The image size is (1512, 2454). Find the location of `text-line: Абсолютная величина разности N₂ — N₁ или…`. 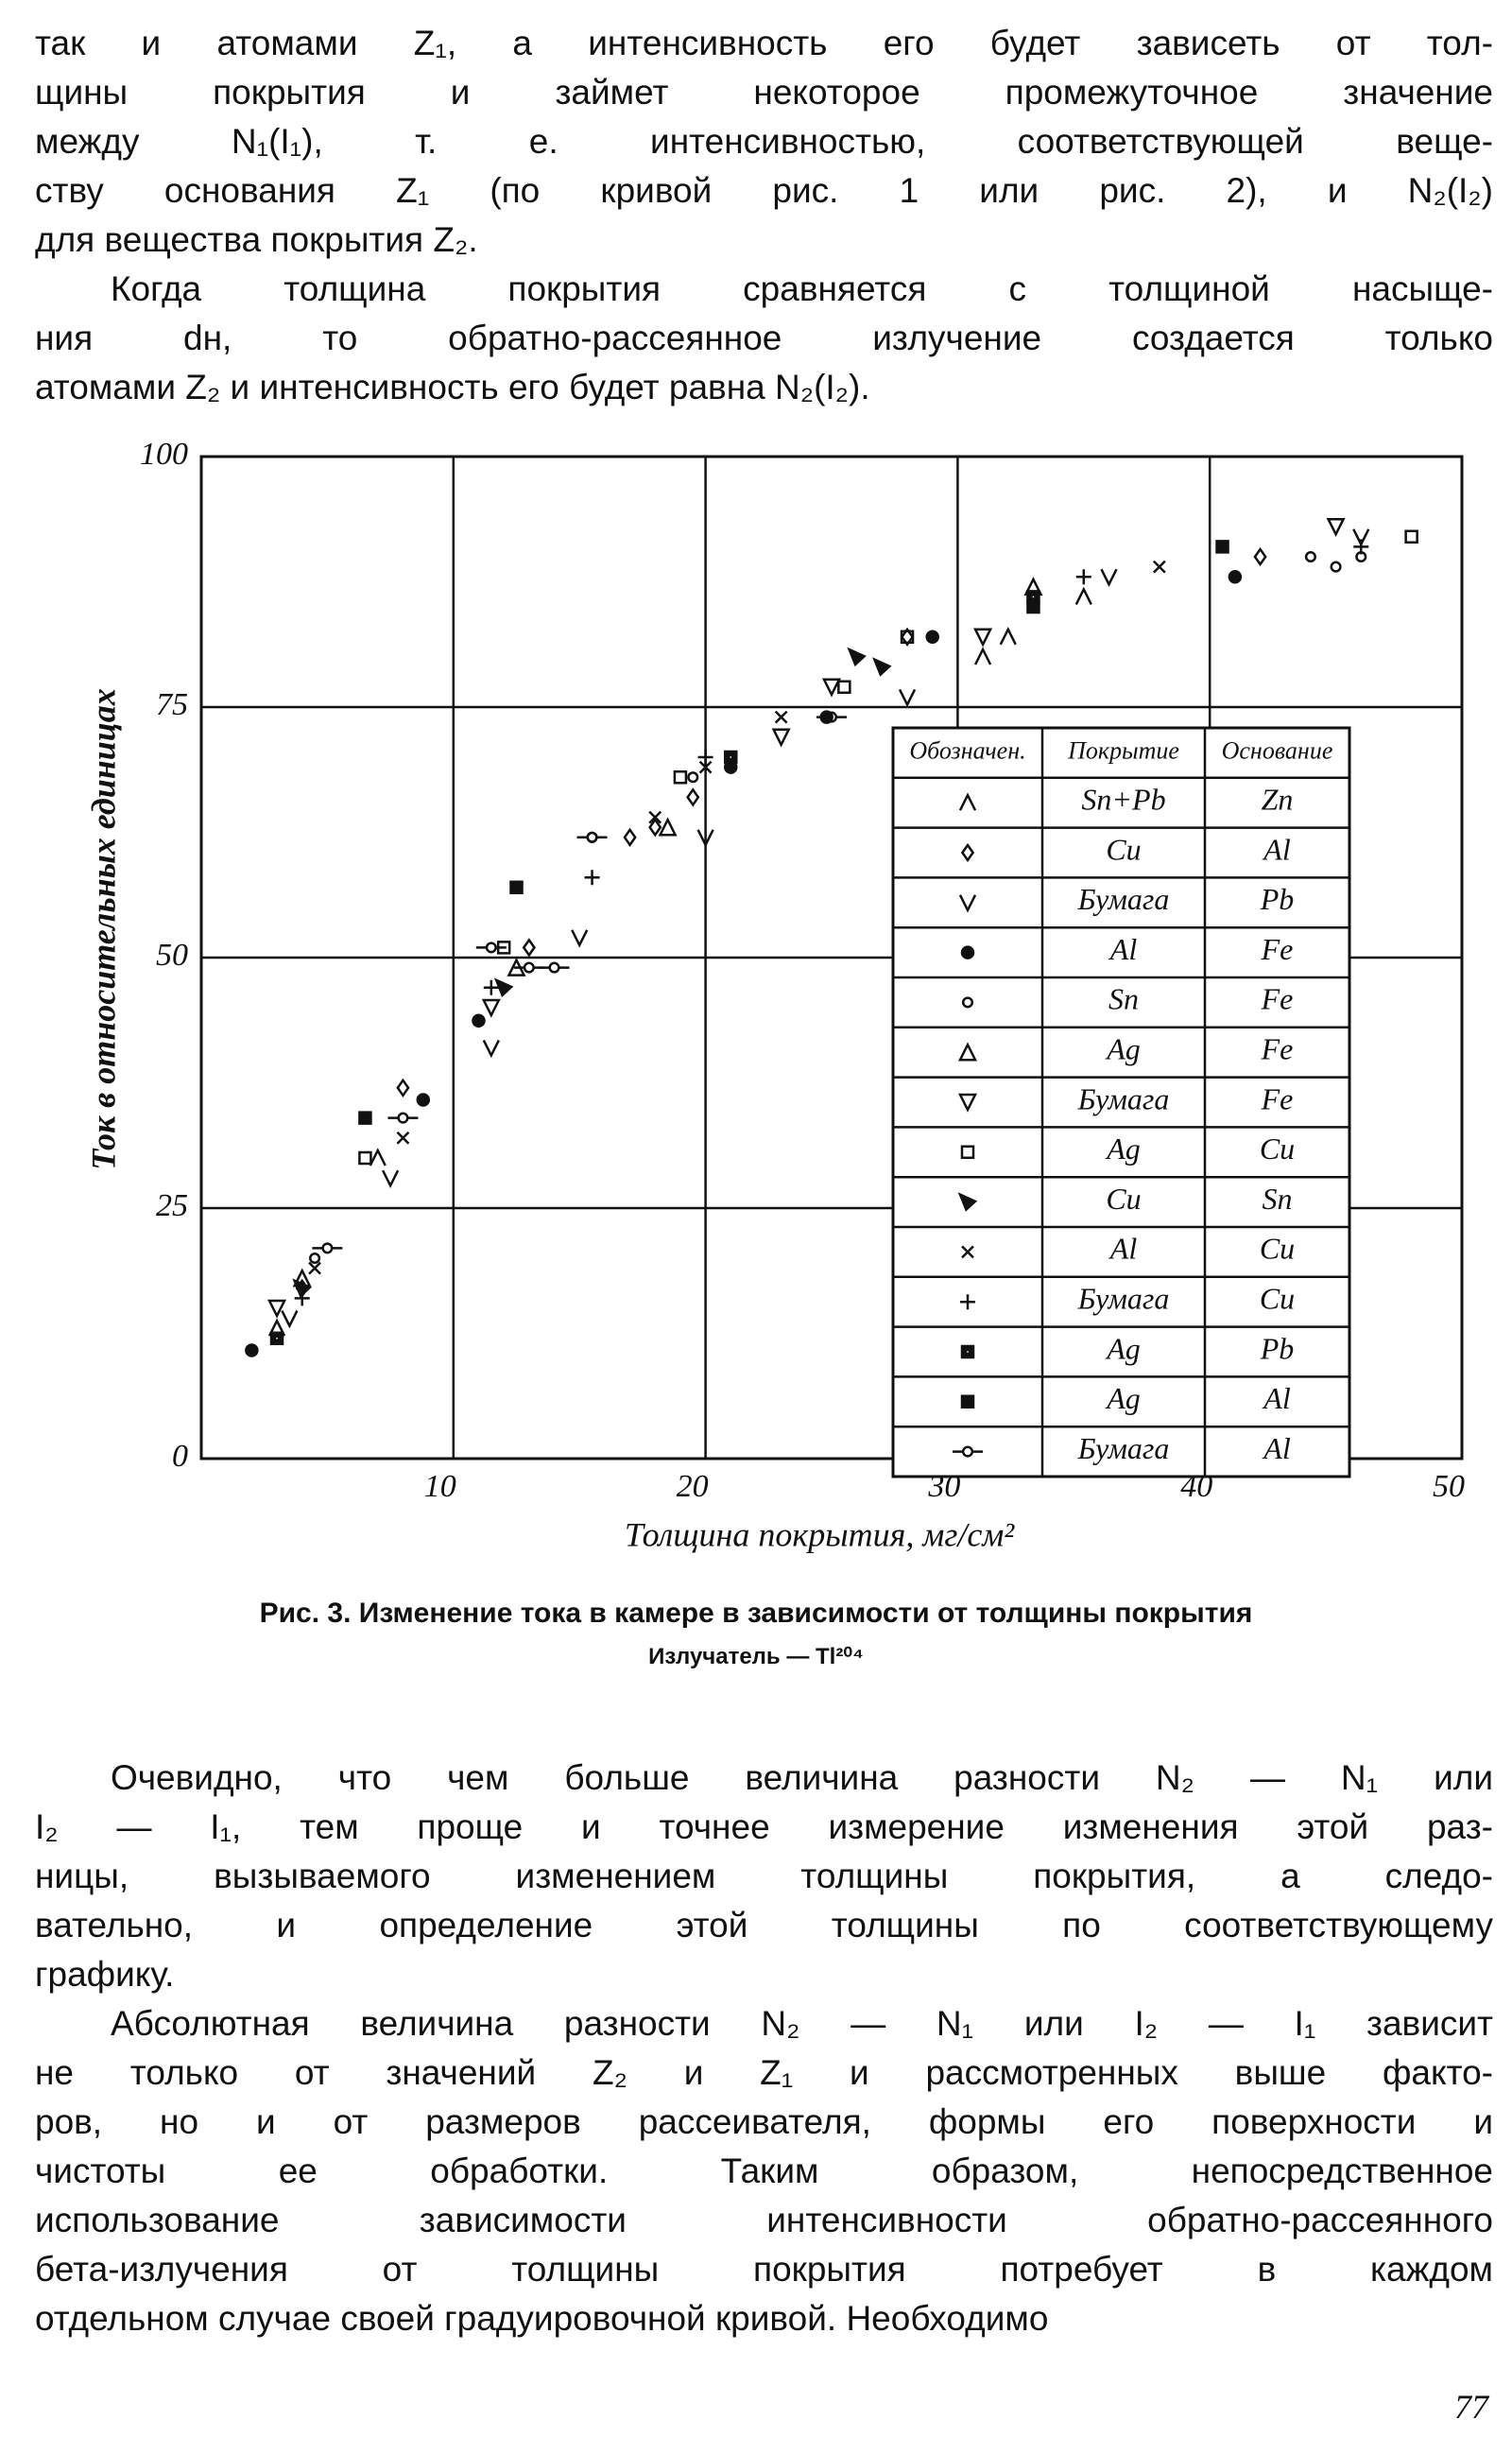

text-line: Абсолютная величина разности N₂ — N₁ или… is located at coordinates (802, 2024).